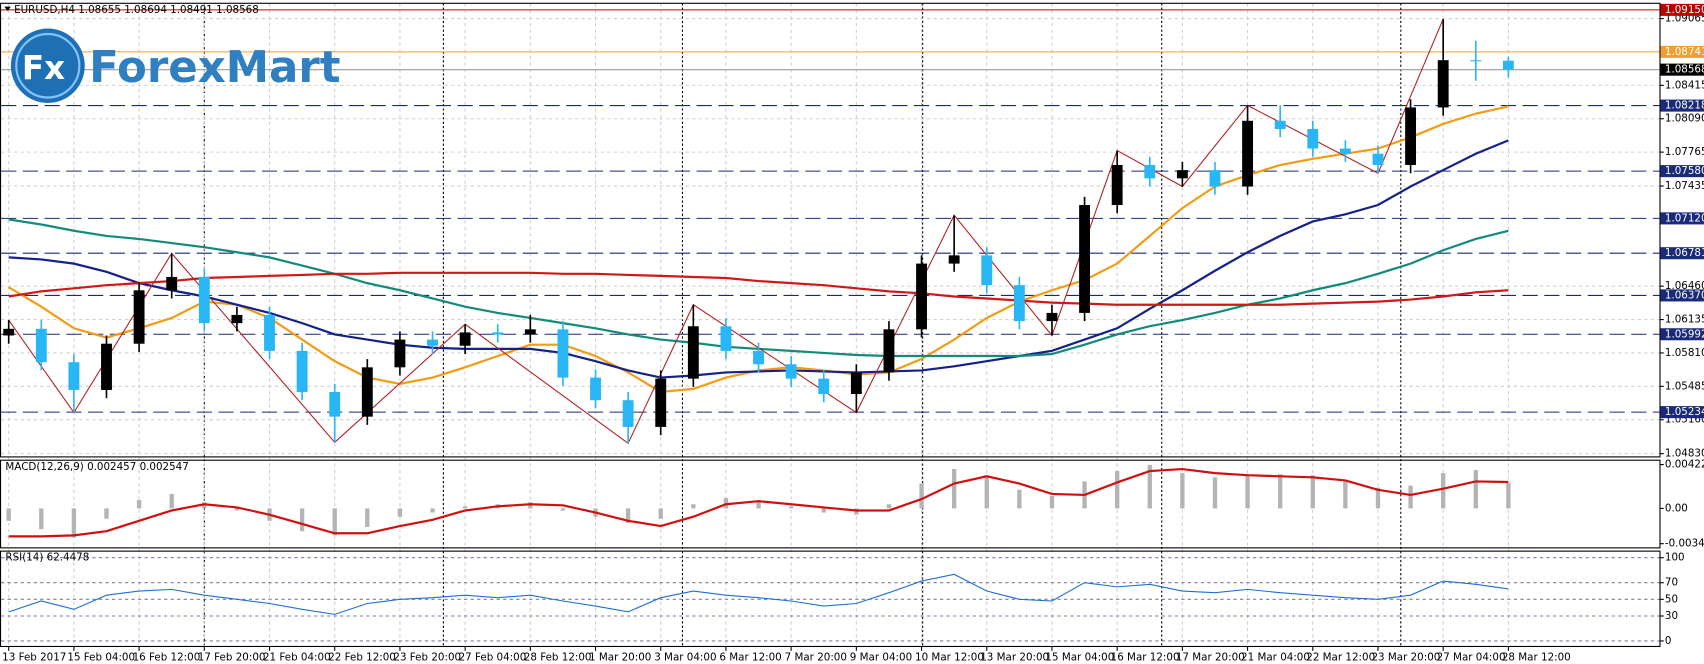  What do you see at coordinates (34, 657) in the screenshot?
I see `x-tick-label: 13 Feb 2017` at bounding box center [34, 657].